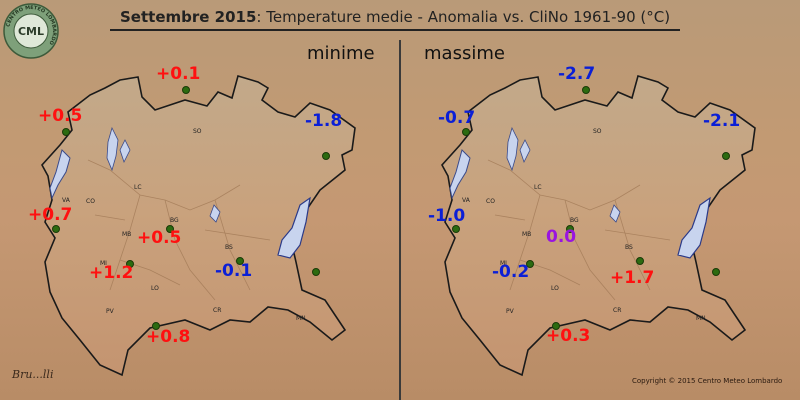 The image size is (800, 400). I want to click on anomaly-value-south: +0.8, so click(168, 337).